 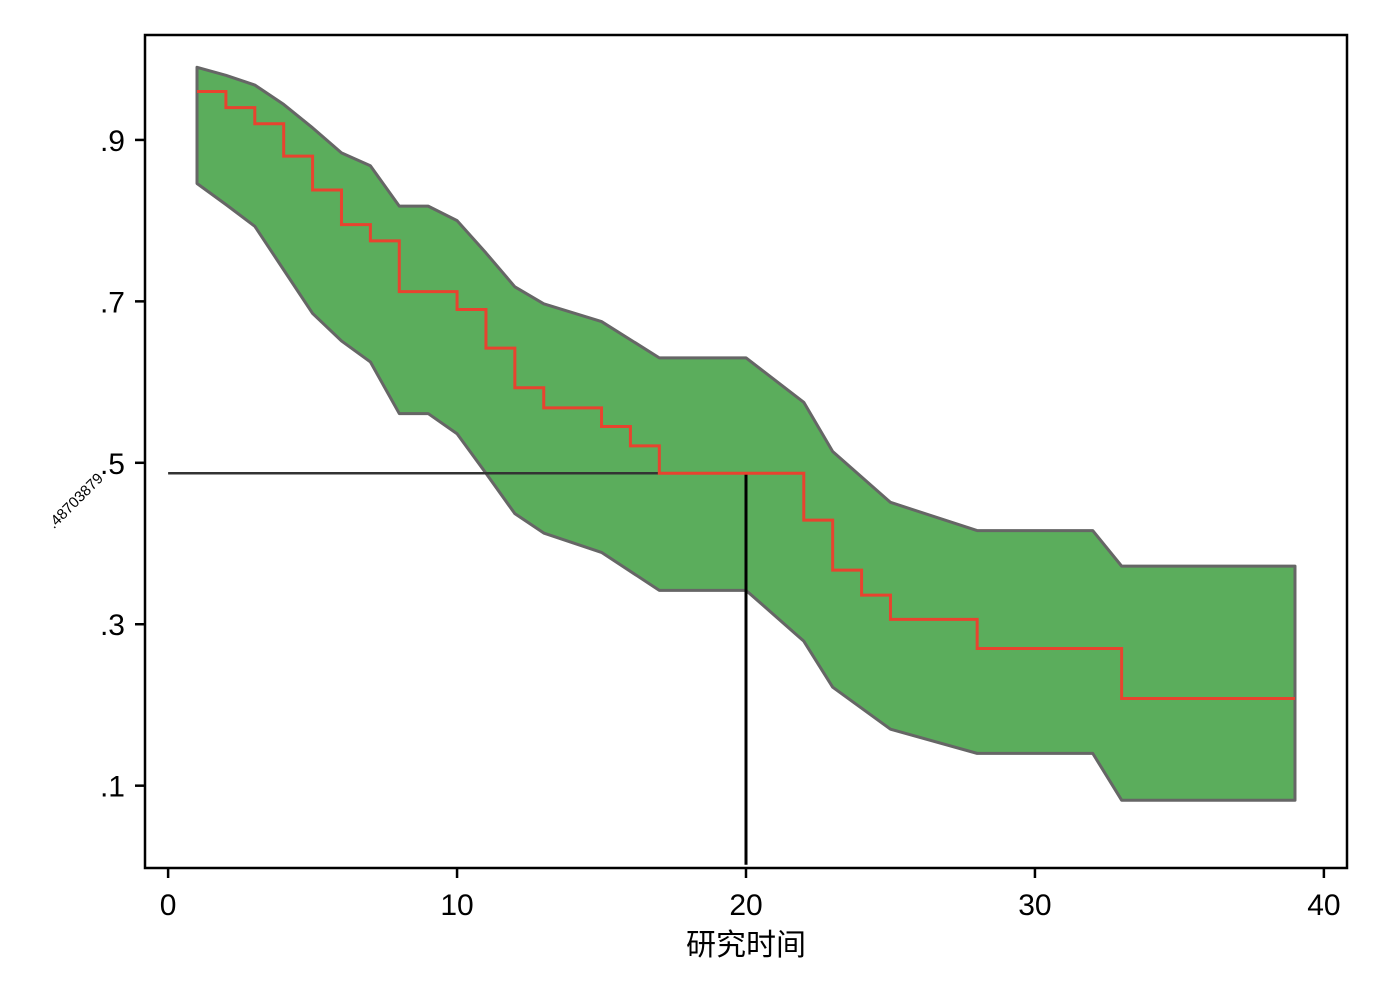 What do you see at coordinates (1323, 905) in the screenshot?
I see `x-tick-label: 40` at bounding box center [1323, 905].